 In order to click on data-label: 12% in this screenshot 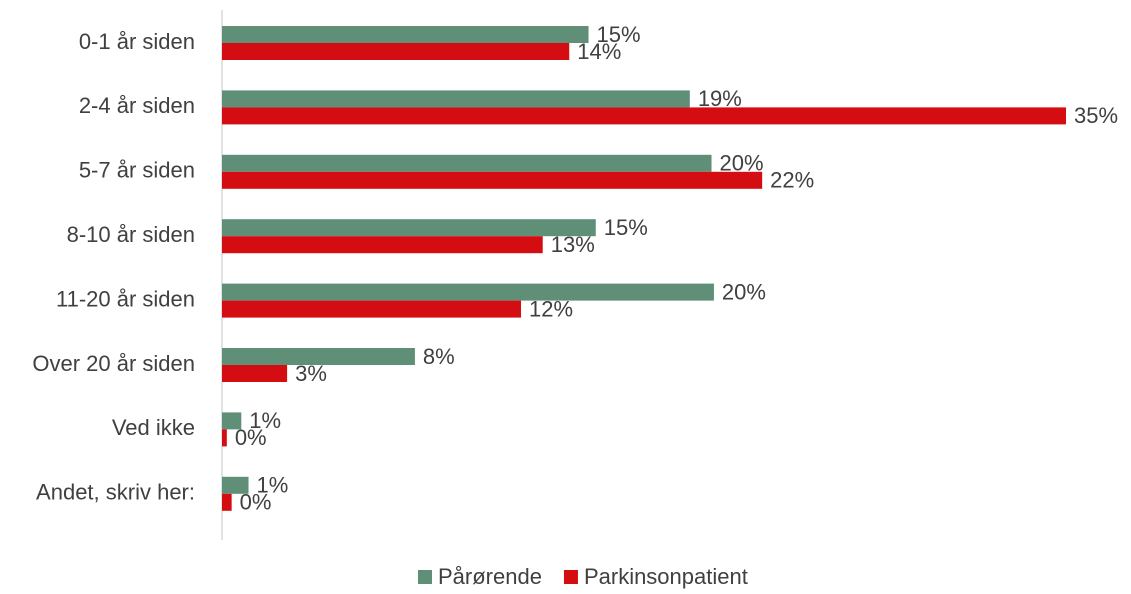, I will do `click(551, 308)`.